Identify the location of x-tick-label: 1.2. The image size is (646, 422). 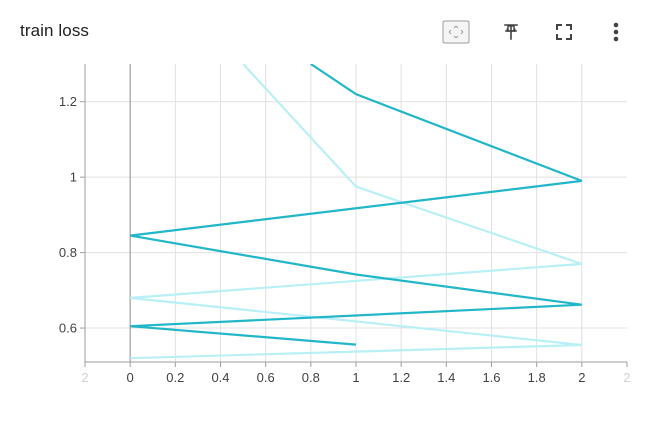
(401, 377).